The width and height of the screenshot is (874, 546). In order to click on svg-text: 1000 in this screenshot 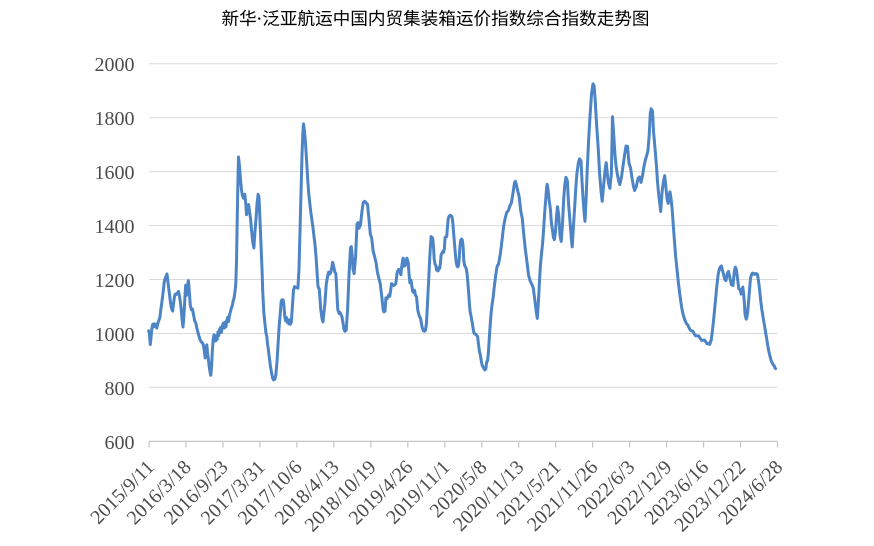, I will do `click(115, 335)`.